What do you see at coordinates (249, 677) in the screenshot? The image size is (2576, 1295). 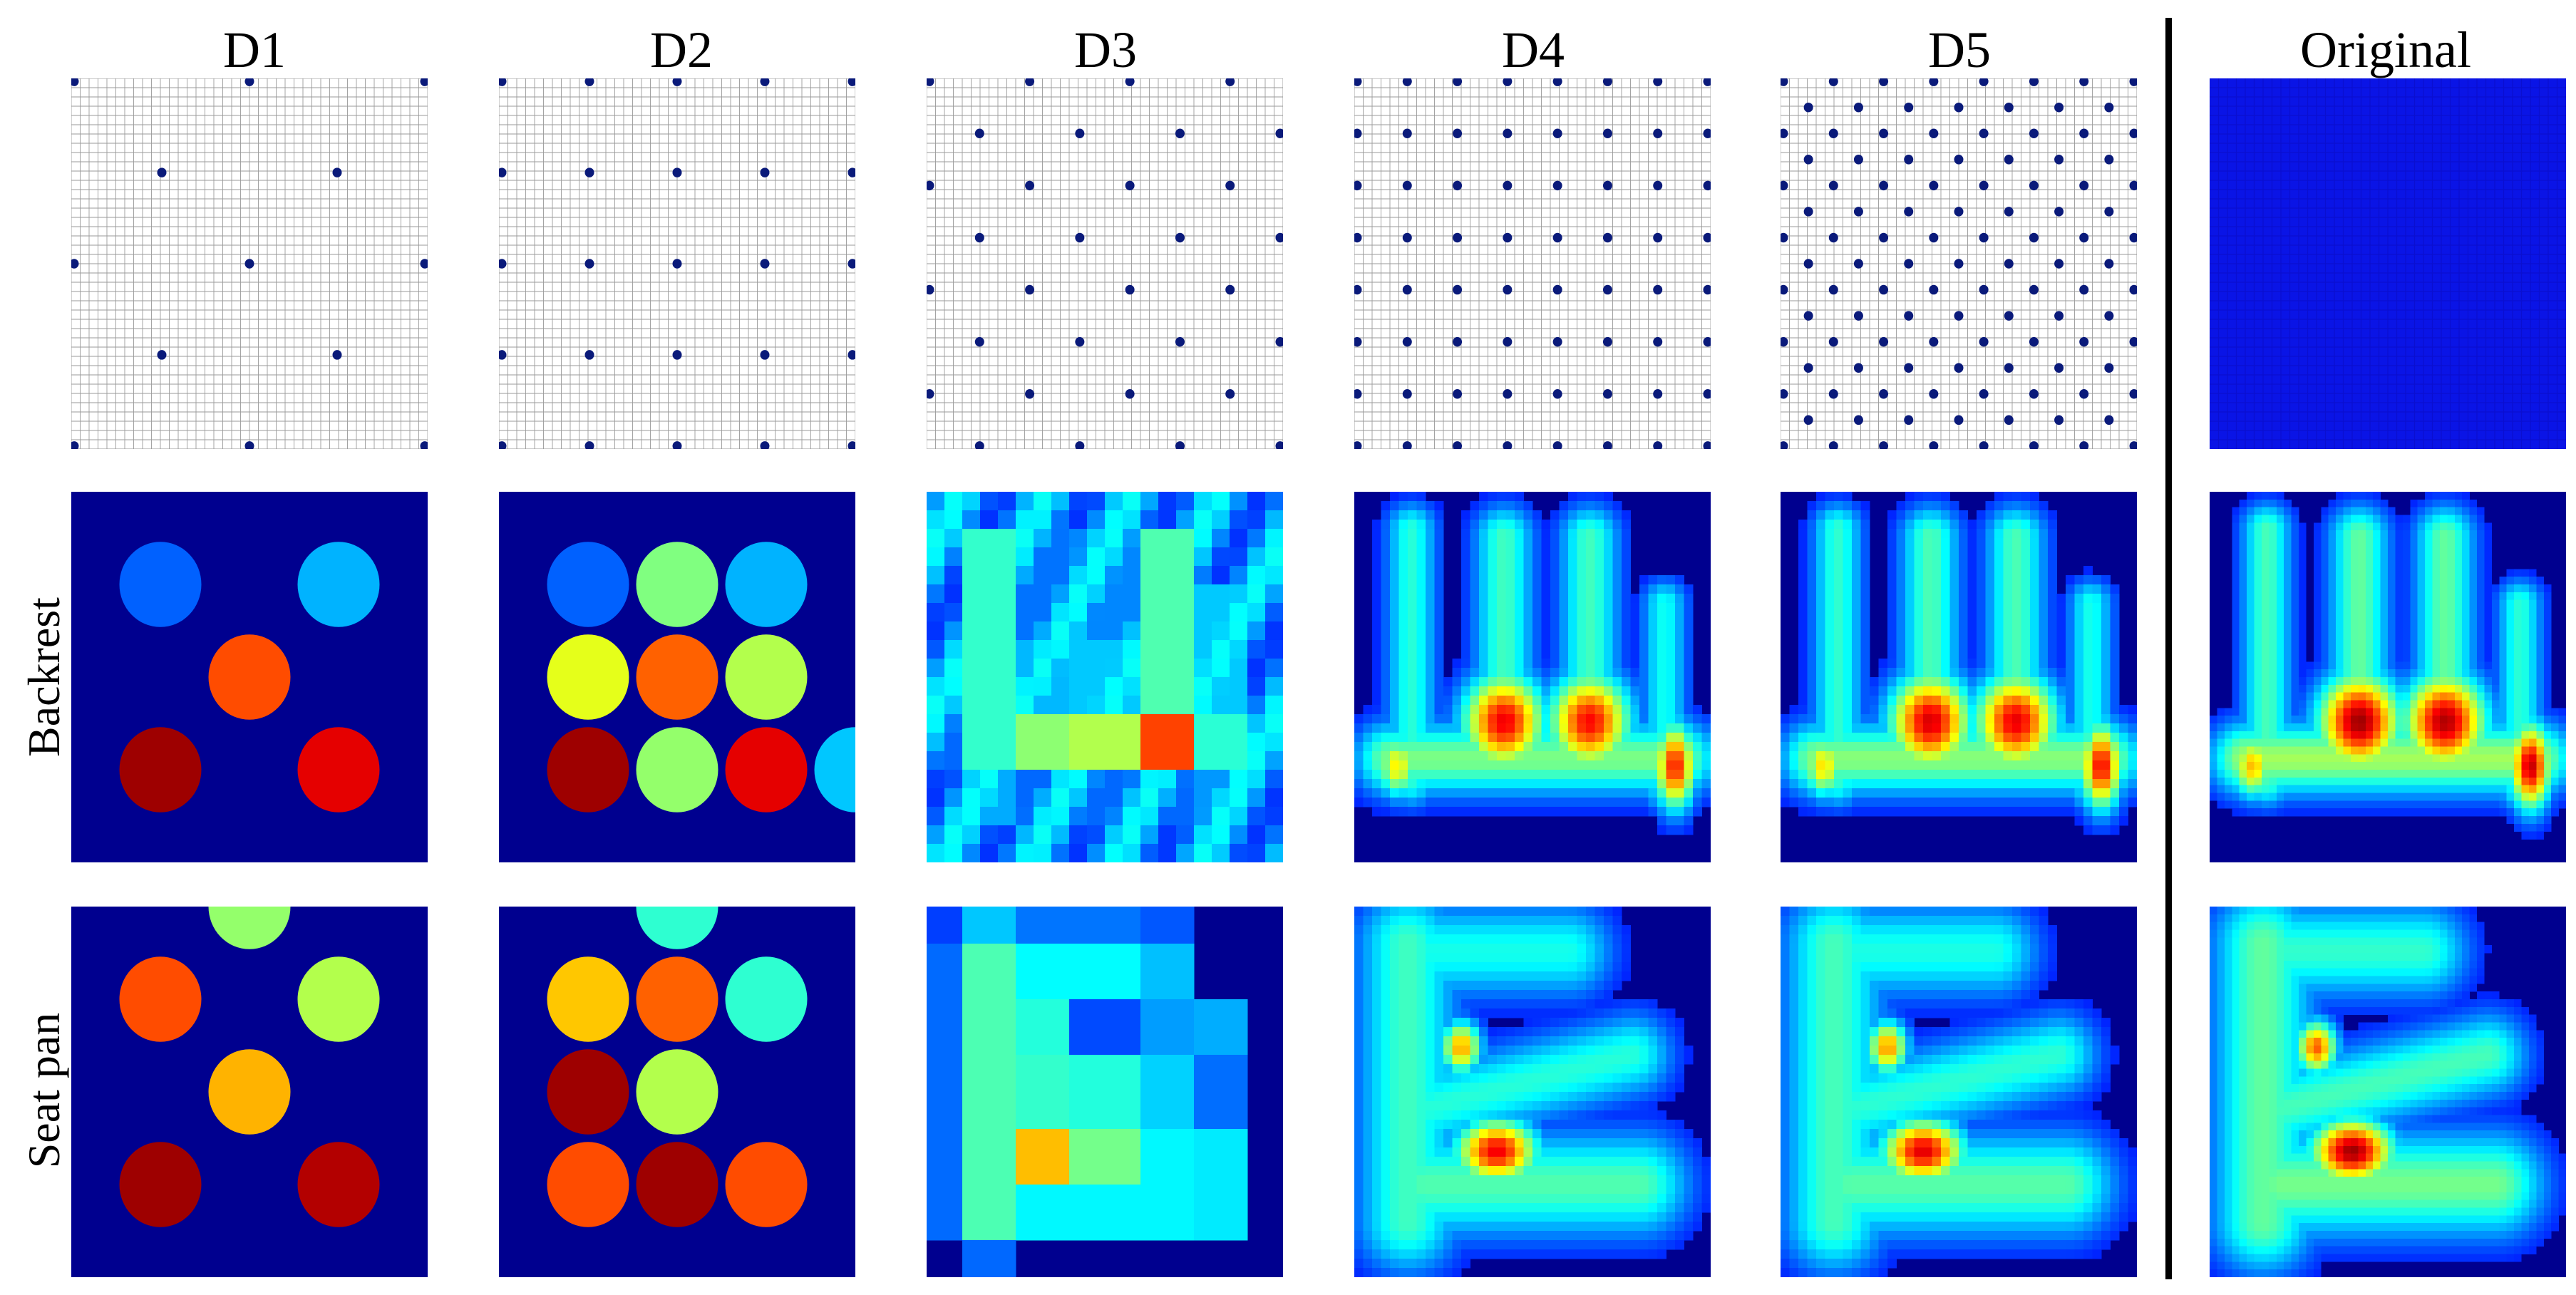 I see `backrest-map-d1` at bounding box center [249, 677].